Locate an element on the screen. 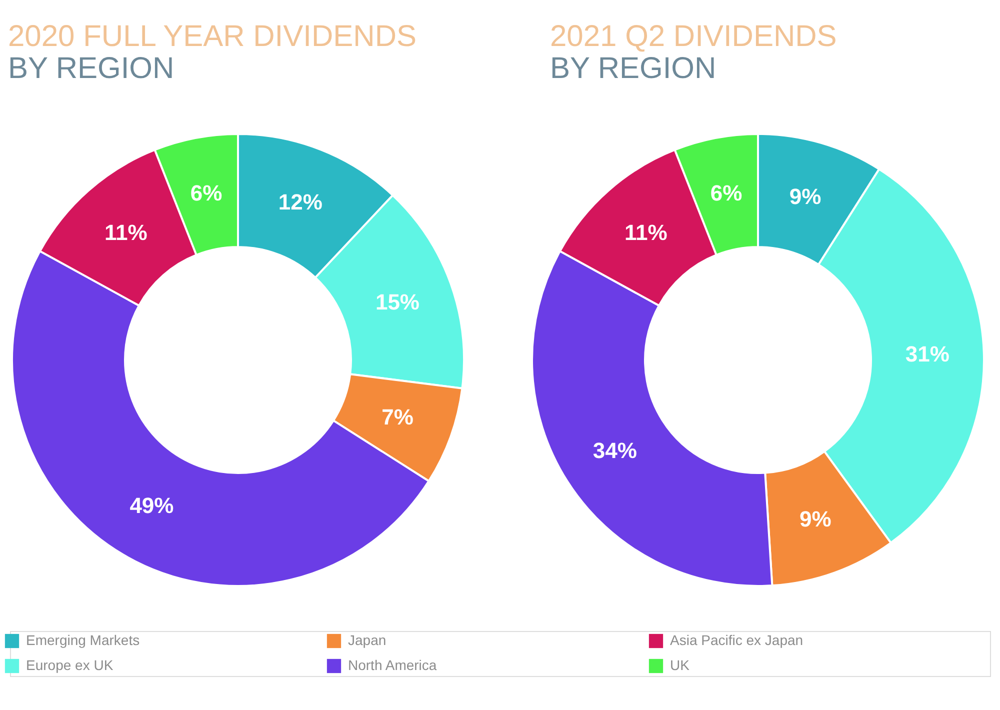 Image resolution: width=1000 pixels, height=710 pixels. data-label: 49% is located at coordinates (152, 505).